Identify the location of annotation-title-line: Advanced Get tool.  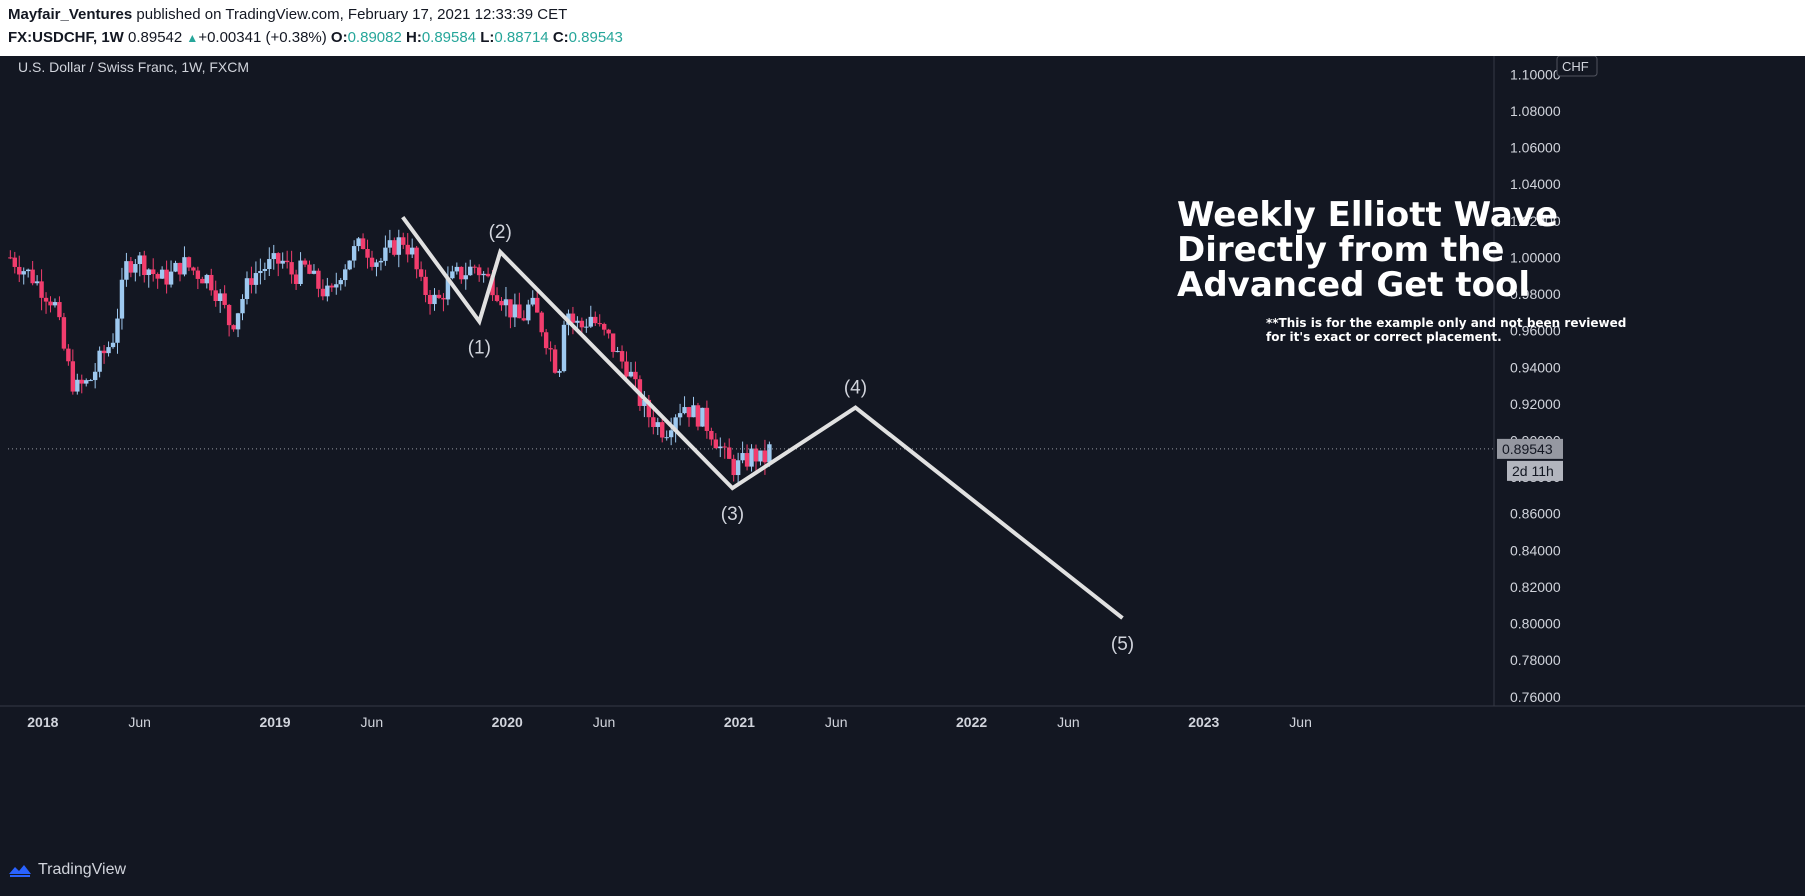
(1353, 285).